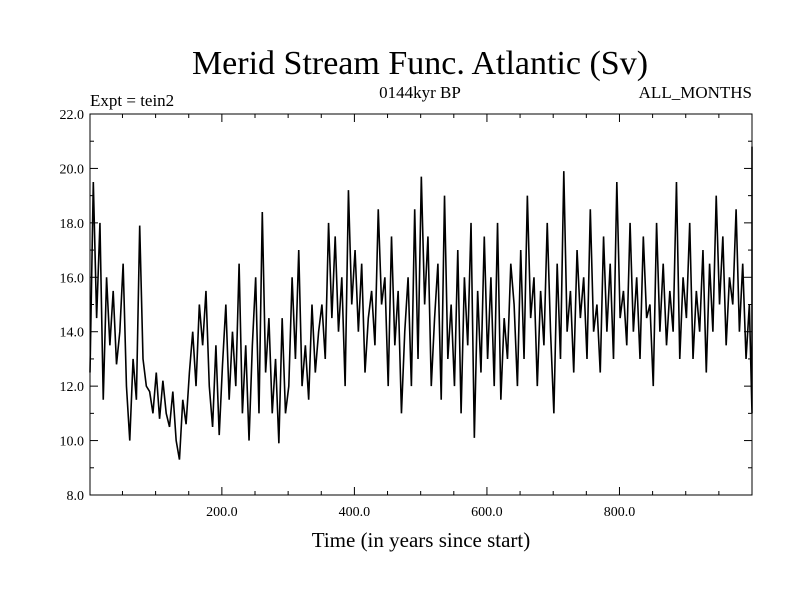 Image resolution: width=800 pixels, height=600 pixels. What do you see at coordinates (72, 115) in the screenshot?
I see `y-tick-label: 22.0` at bounding box center [72, 115].